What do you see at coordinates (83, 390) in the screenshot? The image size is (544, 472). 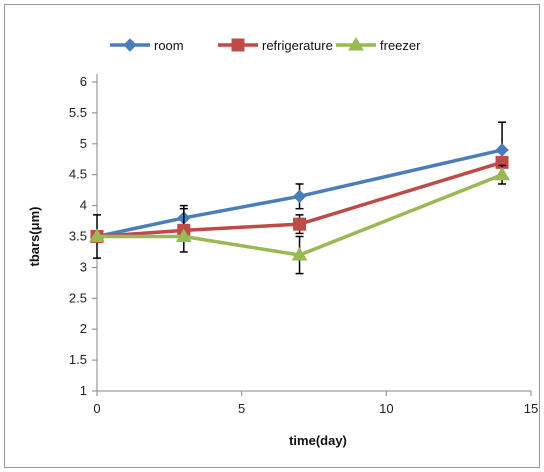 I see `y-tick-label: 1` at bounding box center [83, 390].